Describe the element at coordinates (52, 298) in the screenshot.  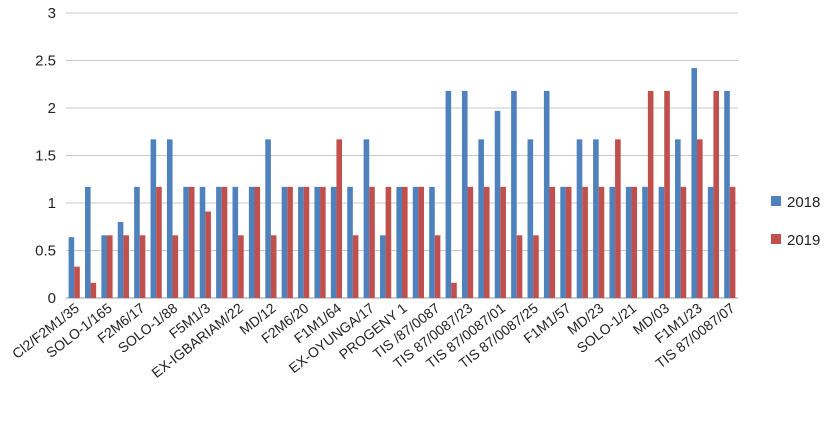
I see `y-tick-label: 0` at that location.